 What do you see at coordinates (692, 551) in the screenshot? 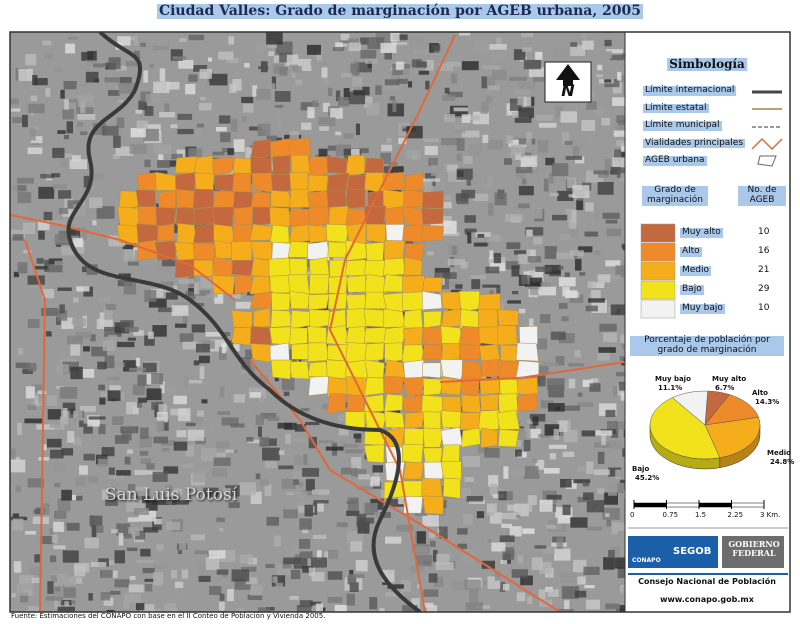
I see `logo-segob: SEGOB` at bounding box center [692, 551].